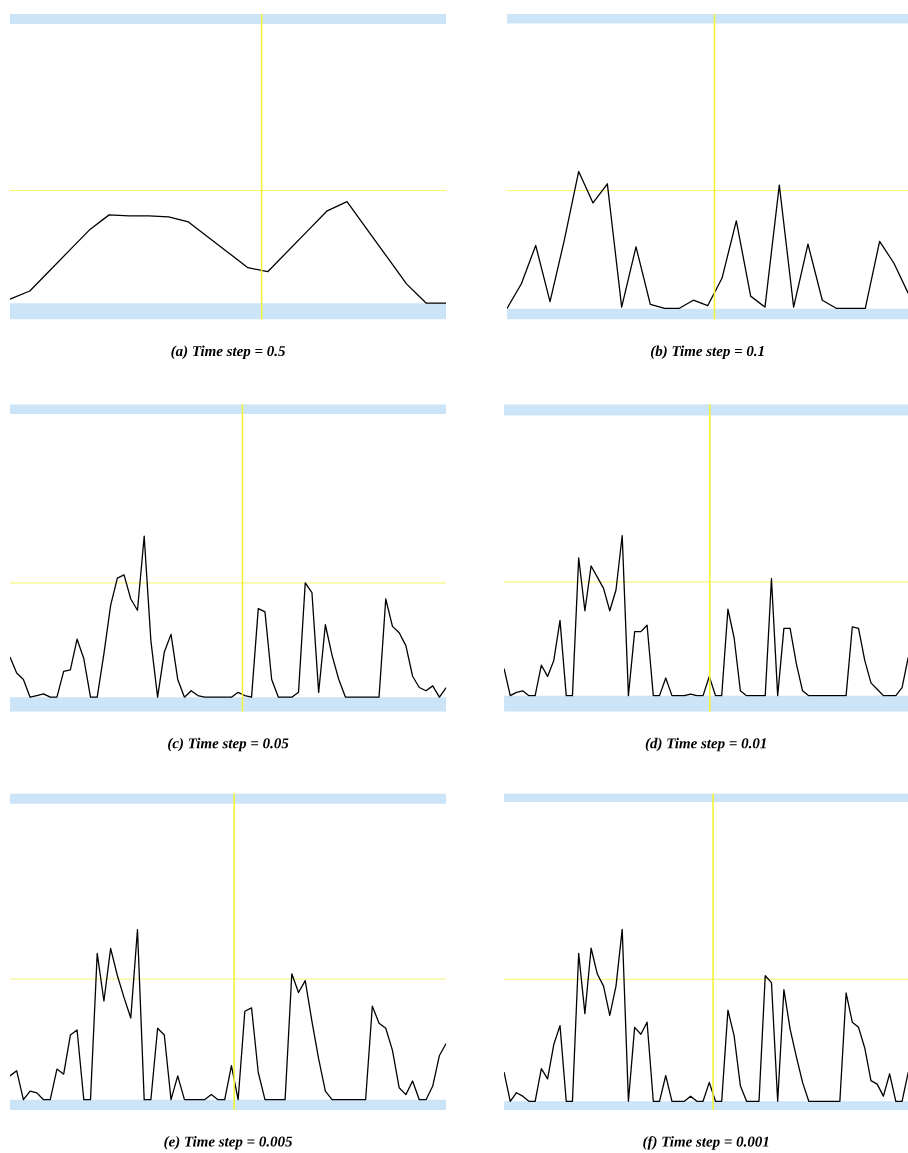 This screenshot has width=908, height=1153. Describe the element at coordinates (228, 744) in the screenshot. I see `text: (c) Time step = 0.05` at that location.